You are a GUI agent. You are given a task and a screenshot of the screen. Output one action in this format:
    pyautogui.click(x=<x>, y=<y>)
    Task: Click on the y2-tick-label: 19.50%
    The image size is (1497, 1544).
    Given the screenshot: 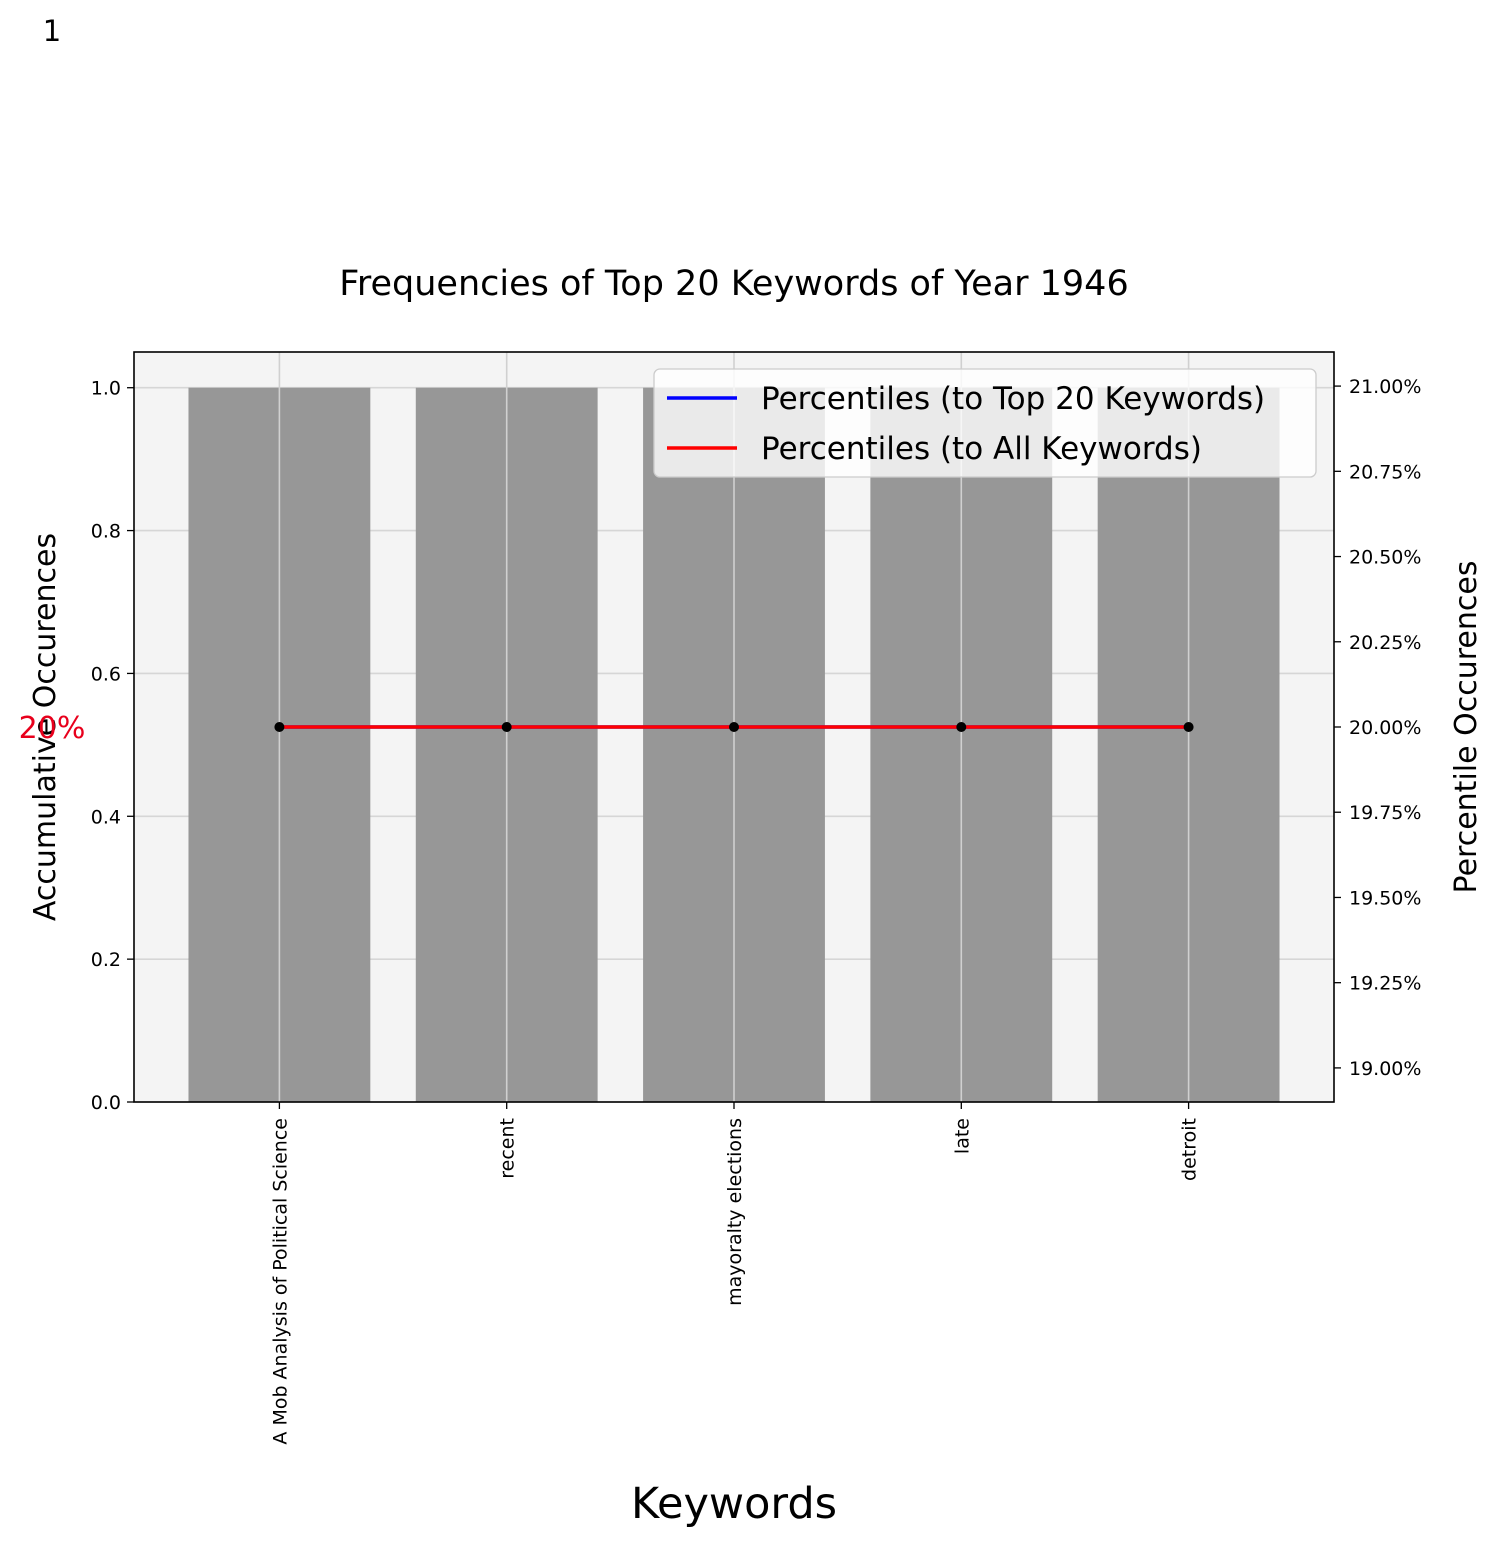 What is the action you would take?
    pyautogui.click(x=1385, y=898)
    